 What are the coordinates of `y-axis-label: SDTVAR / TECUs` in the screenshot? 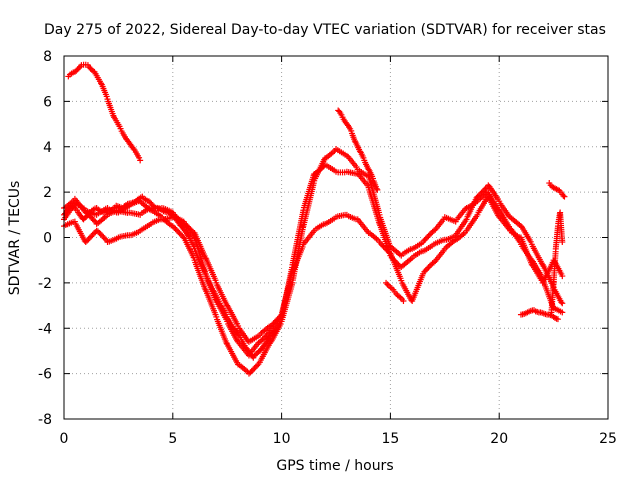 It's located at (15, 238).